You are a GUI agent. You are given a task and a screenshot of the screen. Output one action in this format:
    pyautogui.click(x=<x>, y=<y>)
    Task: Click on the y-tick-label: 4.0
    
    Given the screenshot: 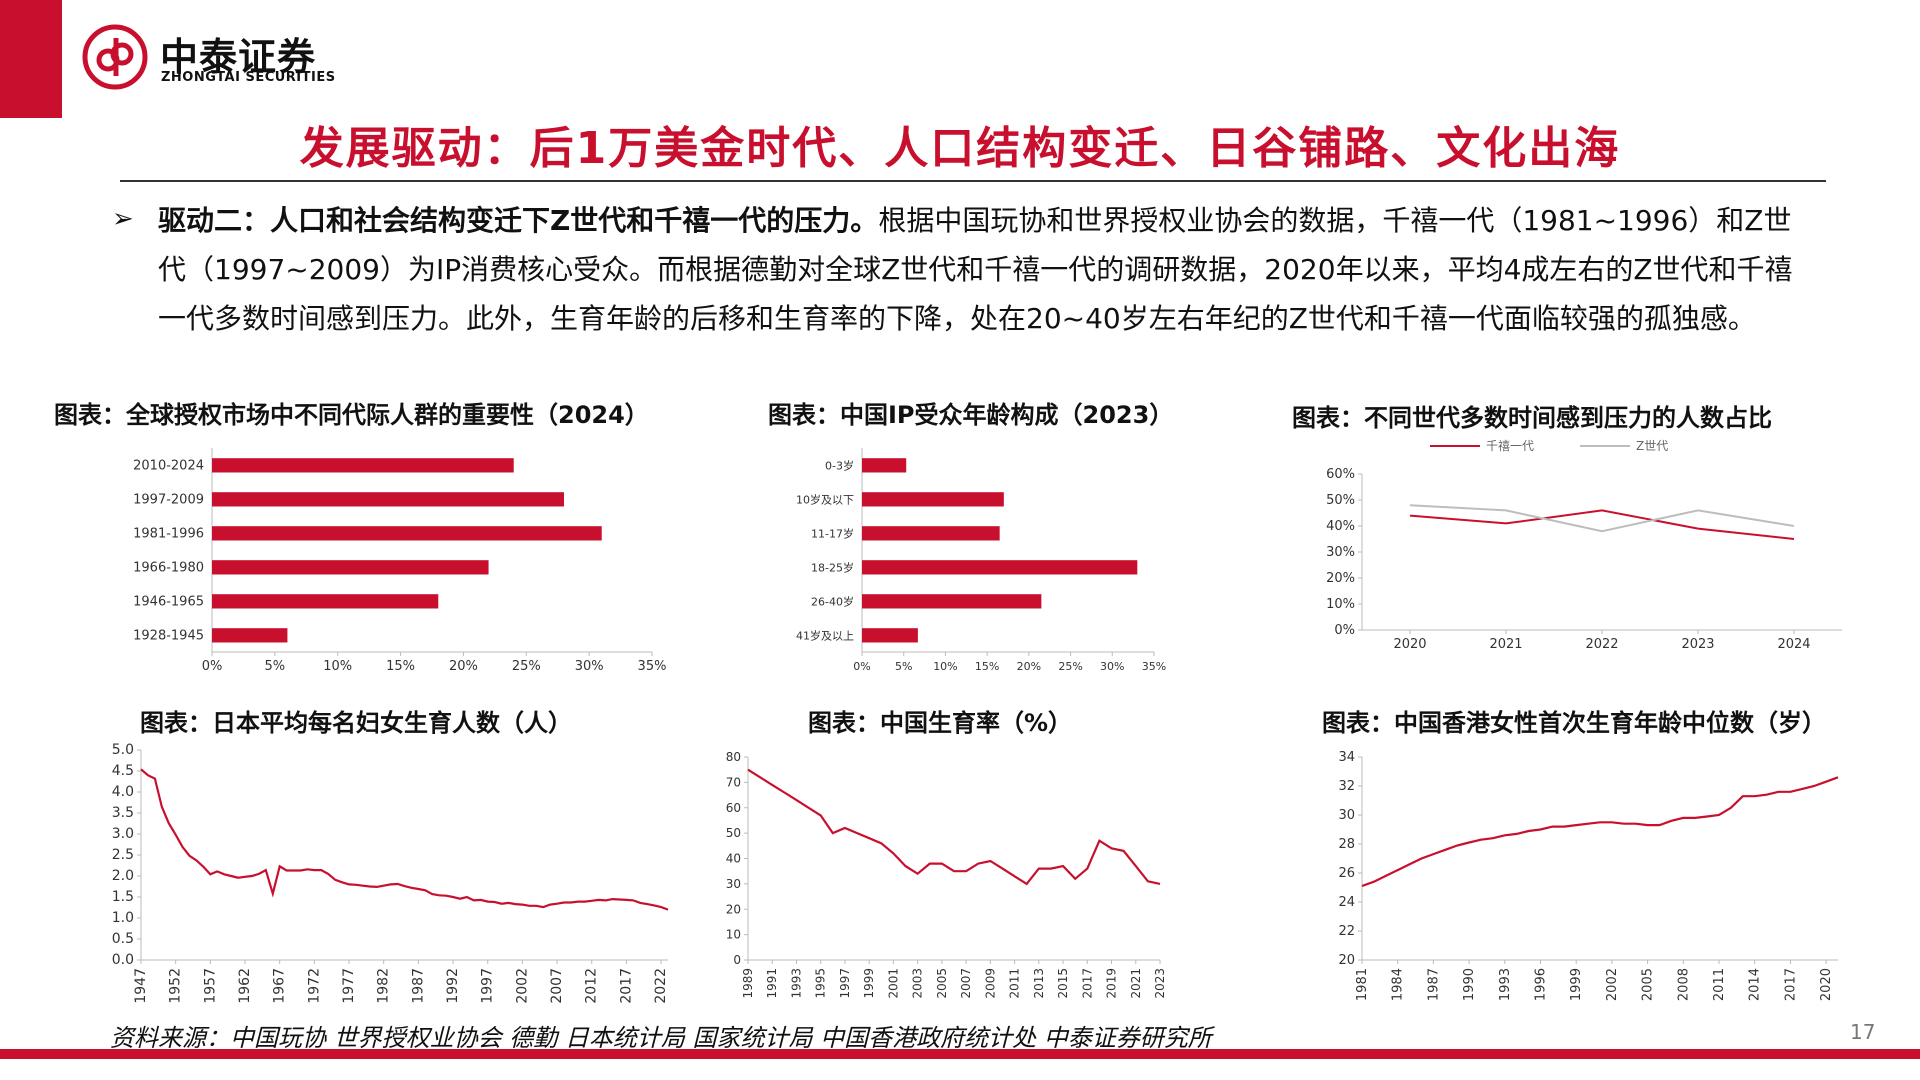 What is the action you would take?
    pyautogui.click(x=123, y=792)
    